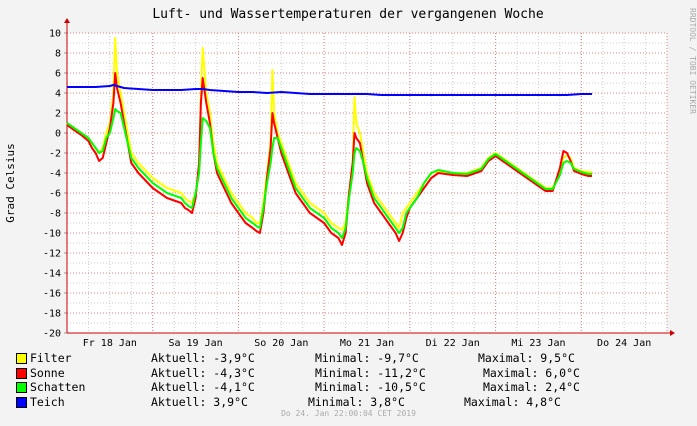 The image size is (697, 426). I want to click on side-credit: RRDTOOL / TOBI OETIKER, so click(692, 61).